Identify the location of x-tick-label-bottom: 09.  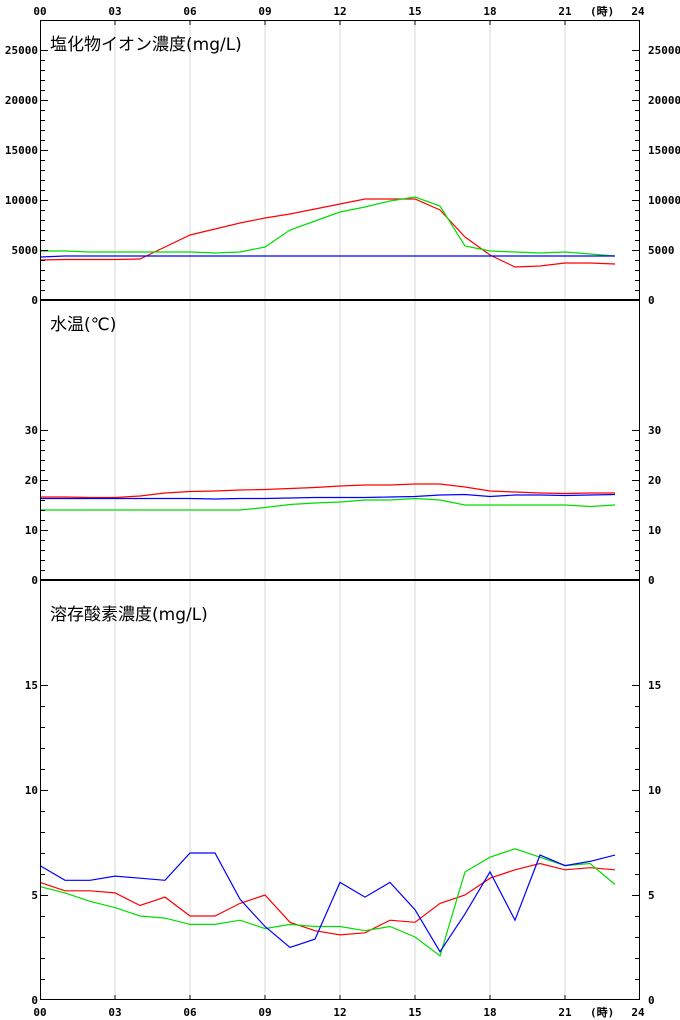
(264, 1012).